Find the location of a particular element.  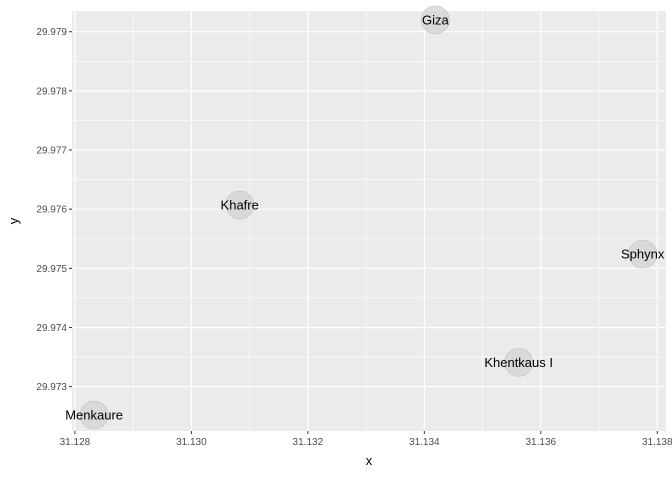

point-label: Sphynx is located at coordinates (643, 254).